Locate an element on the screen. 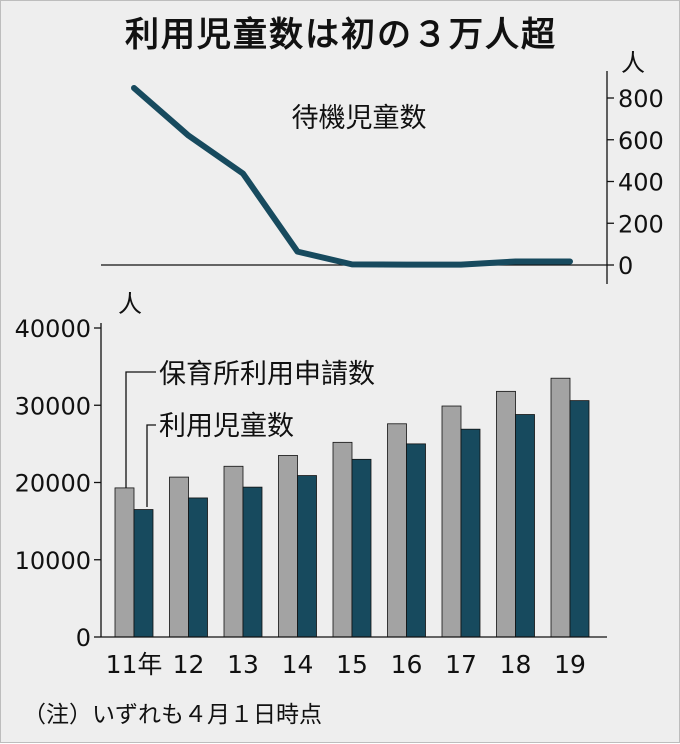 The image size is (680, 744). chart-title: 利用児童数は初の３万人超 is located at coordinates (341, 35).